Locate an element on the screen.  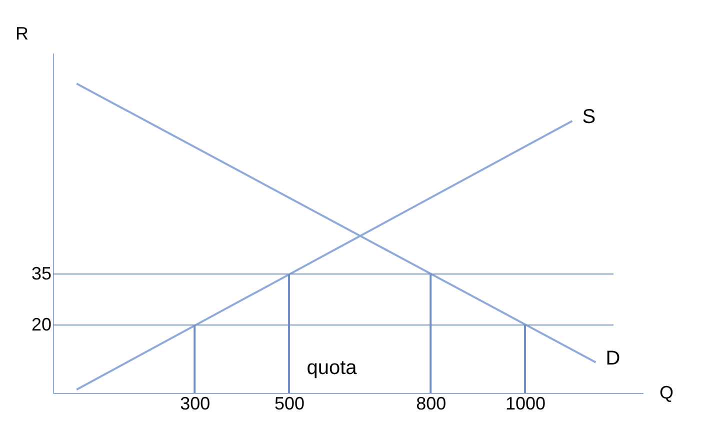
annotation: S is located at coordinates (589, 117).